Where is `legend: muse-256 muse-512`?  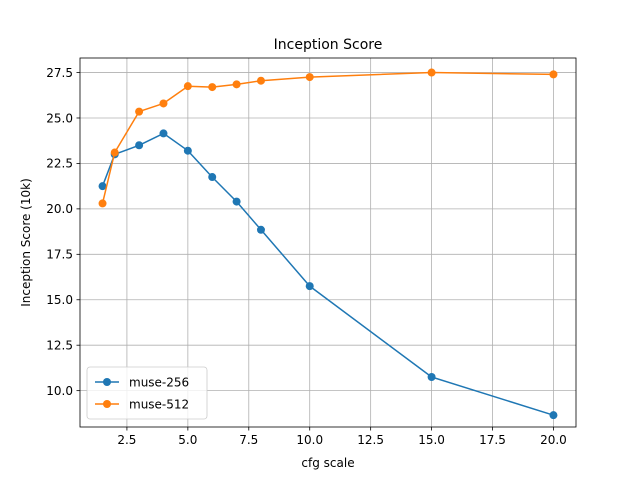
legend: muse-256 muse-512 is located at coordinates (147, 393).